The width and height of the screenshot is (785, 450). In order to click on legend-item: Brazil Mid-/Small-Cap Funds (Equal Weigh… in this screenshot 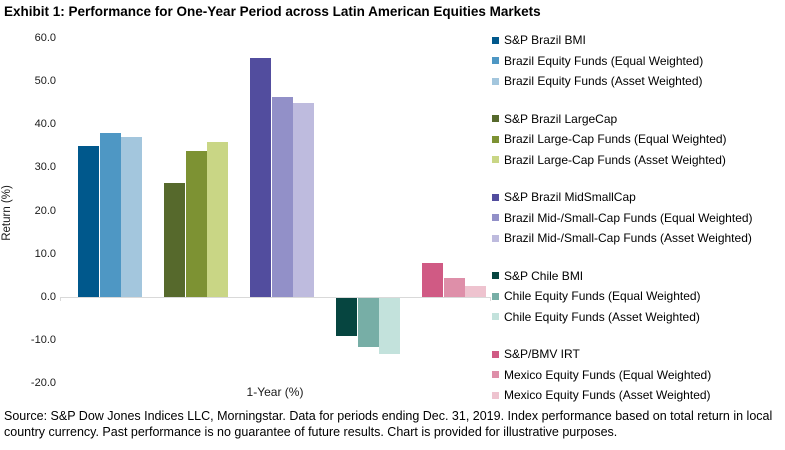, I will do `click(638, 218)`.